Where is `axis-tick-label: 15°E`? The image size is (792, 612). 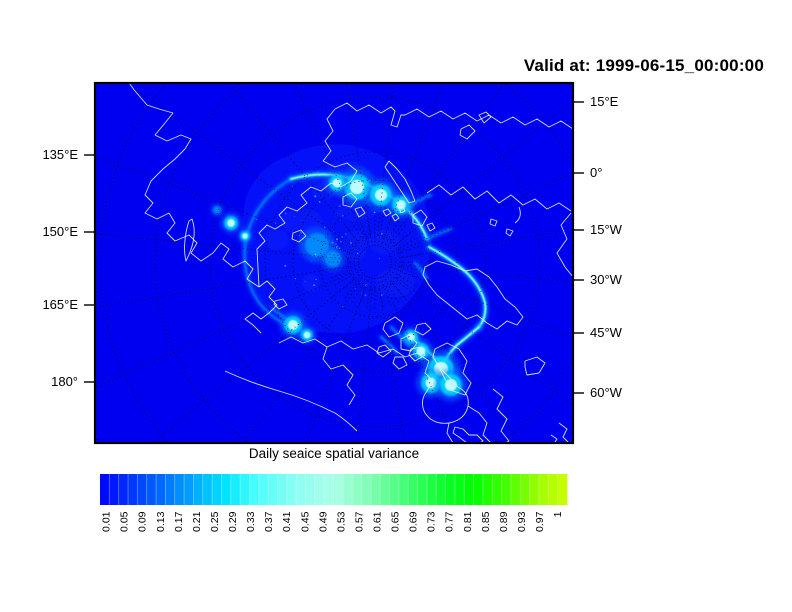 axis-tick-label: 15°E is located at coordinates (604, 101).